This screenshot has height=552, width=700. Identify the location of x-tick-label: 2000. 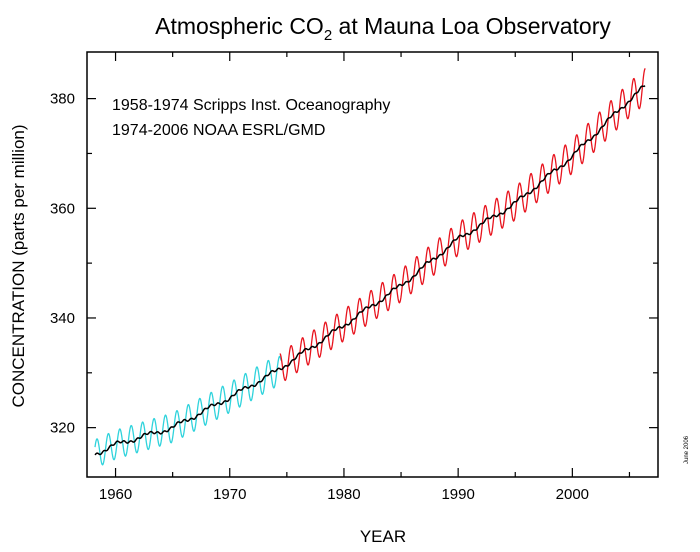
(572, 494).